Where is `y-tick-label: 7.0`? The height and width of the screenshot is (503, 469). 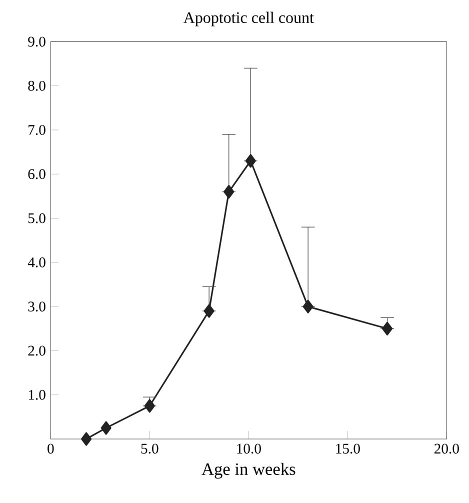
y-tick-label: 7.0 is located at coordinates (37, 129).